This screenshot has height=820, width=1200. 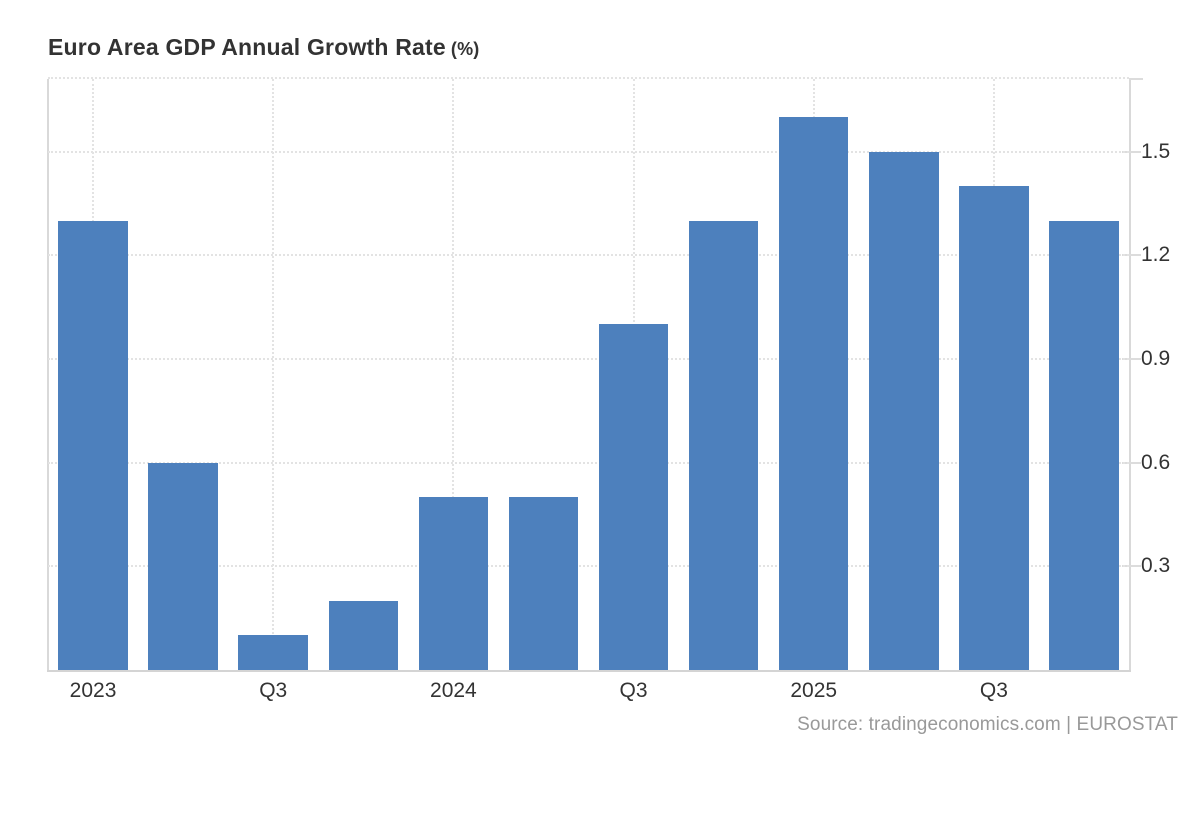 I want to click on y-axis-top-tick, so click(x=1136, y=79).